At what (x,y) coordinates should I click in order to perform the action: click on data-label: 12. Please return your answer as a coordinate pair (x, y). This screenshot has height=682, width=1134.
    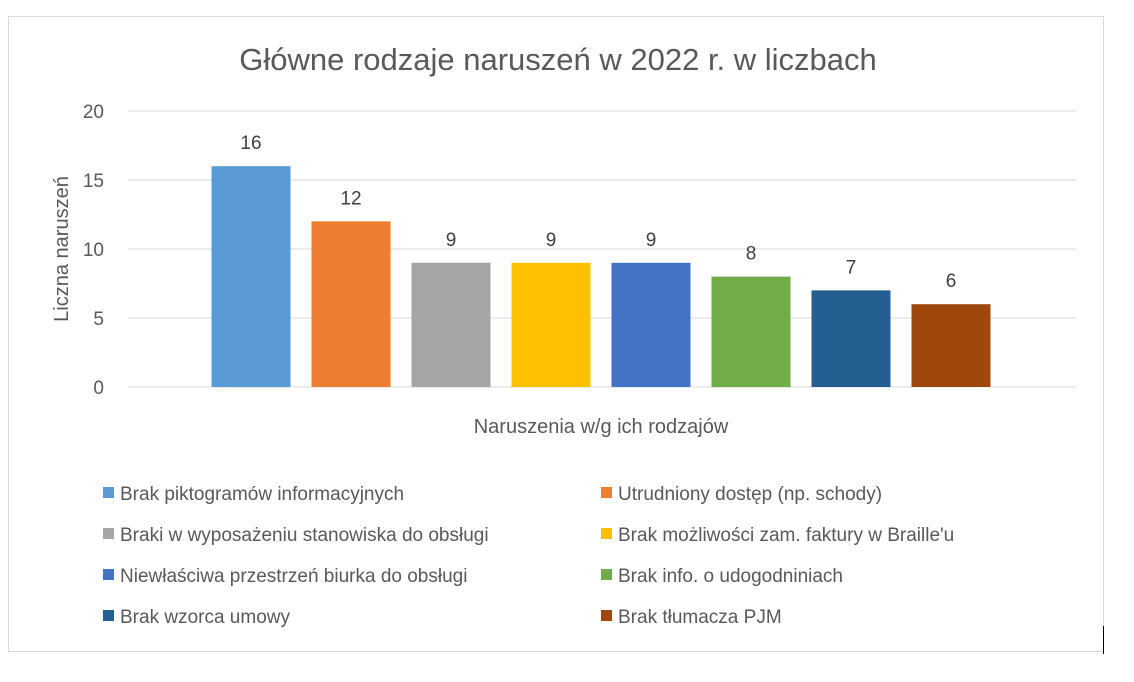
    Looking at the image, I should click on (350, 198).